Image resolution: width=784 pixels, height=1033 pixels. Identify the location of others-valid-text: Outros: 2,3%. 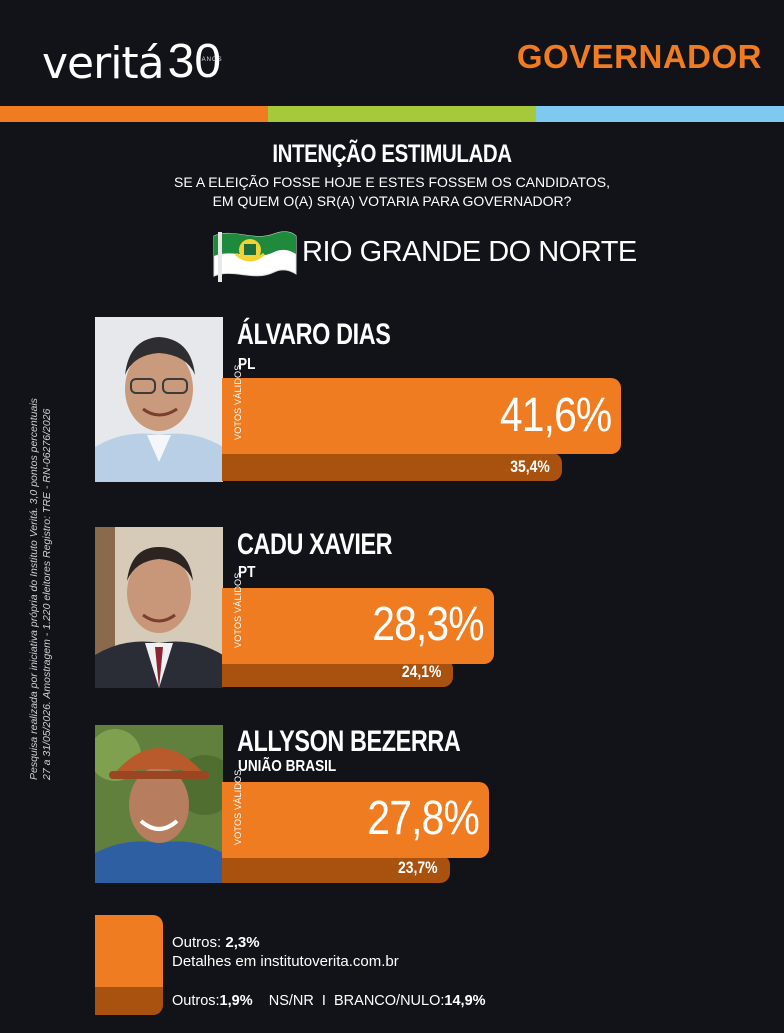
(216, 942).